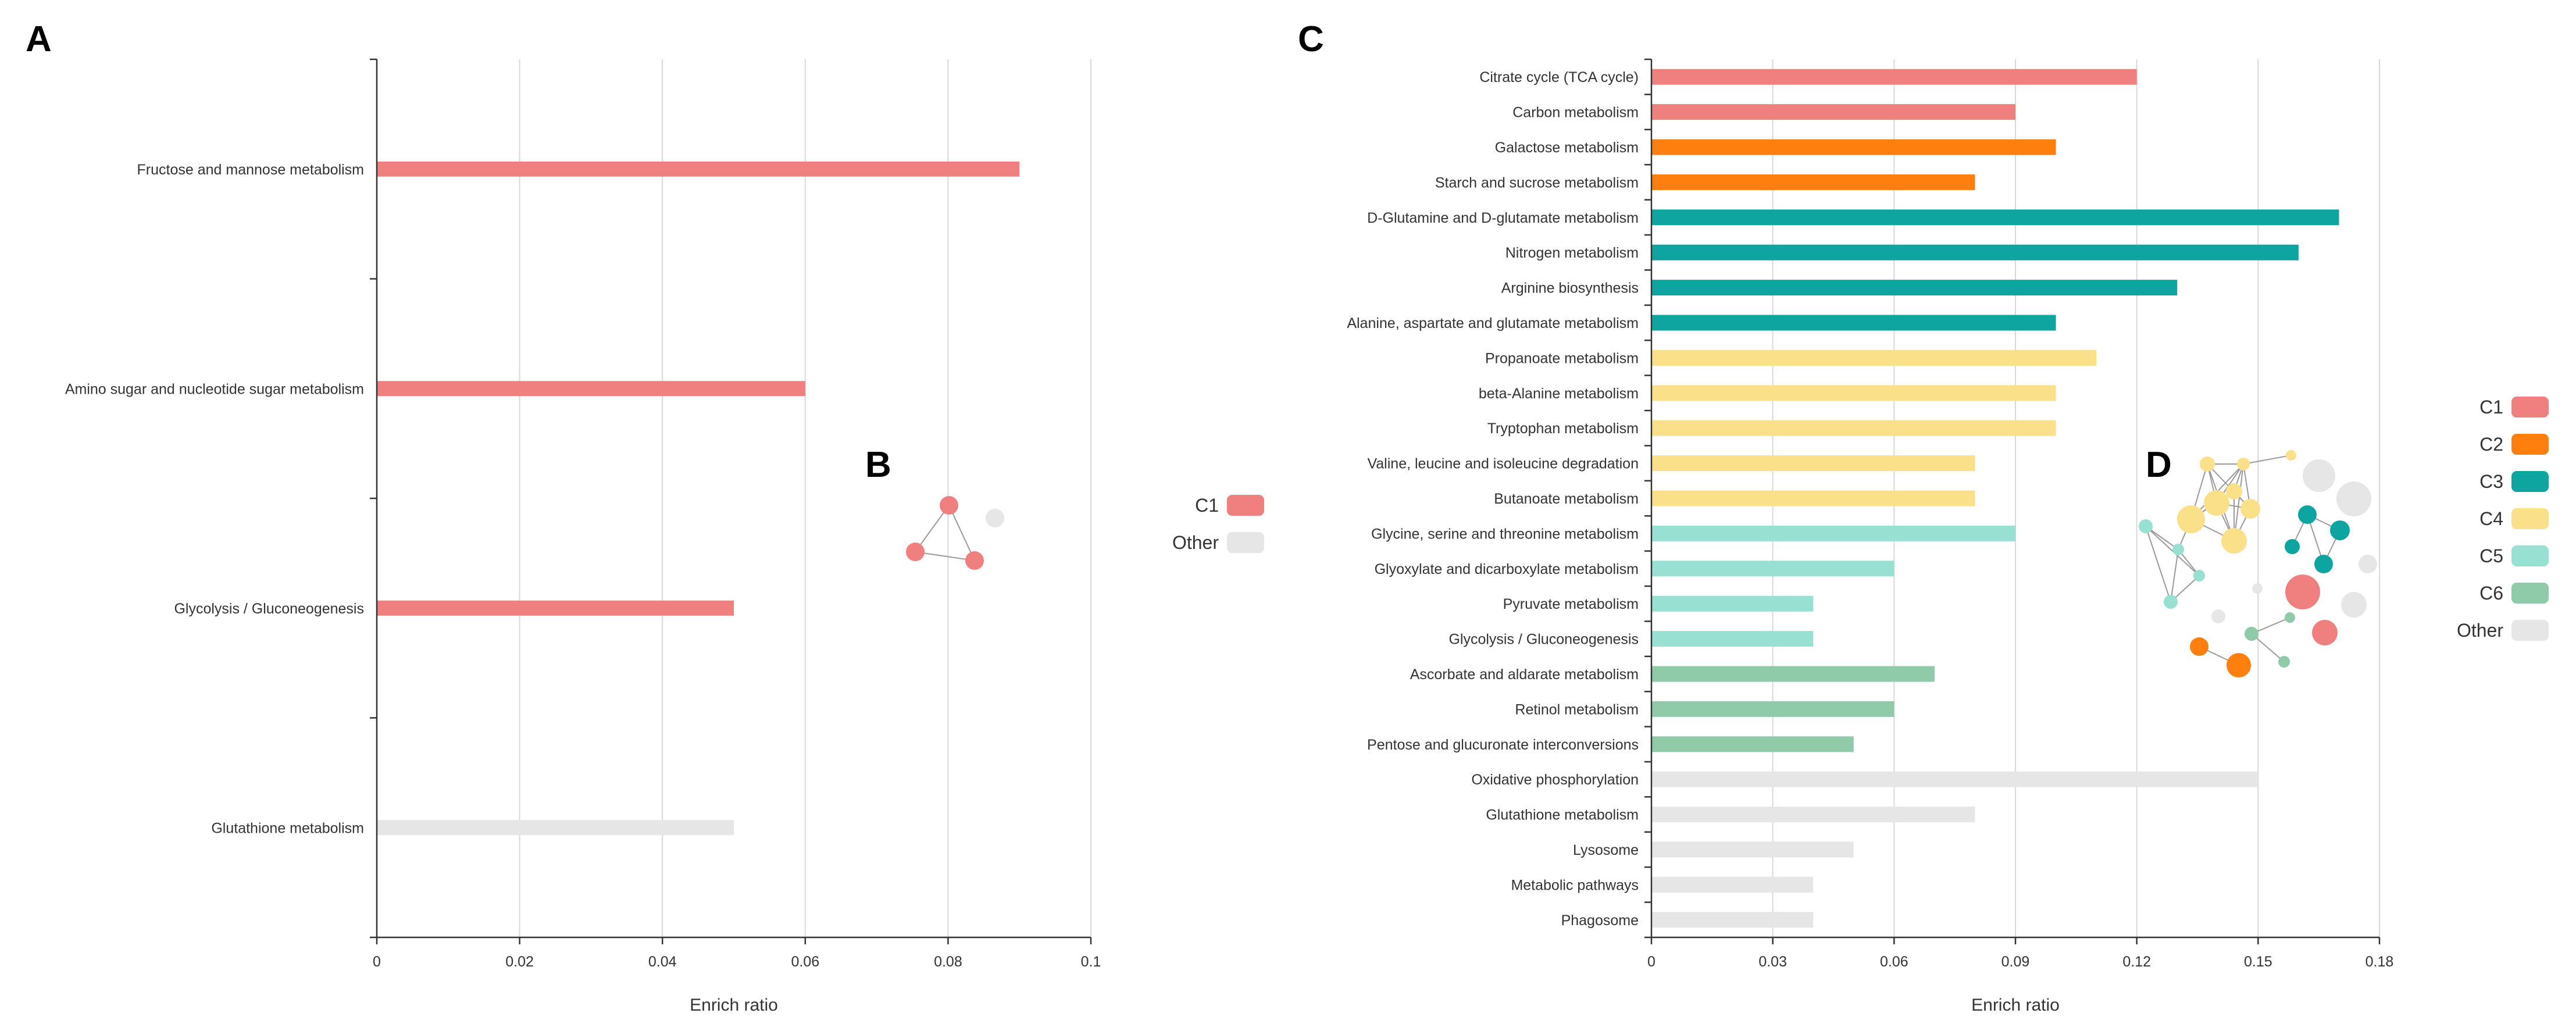 This screenshot has width=2576, height=1031. What do you see at coordinates (878, 465) in the screenshot?
I see `panel-letter-b: B` at bounding box center [878, 465].